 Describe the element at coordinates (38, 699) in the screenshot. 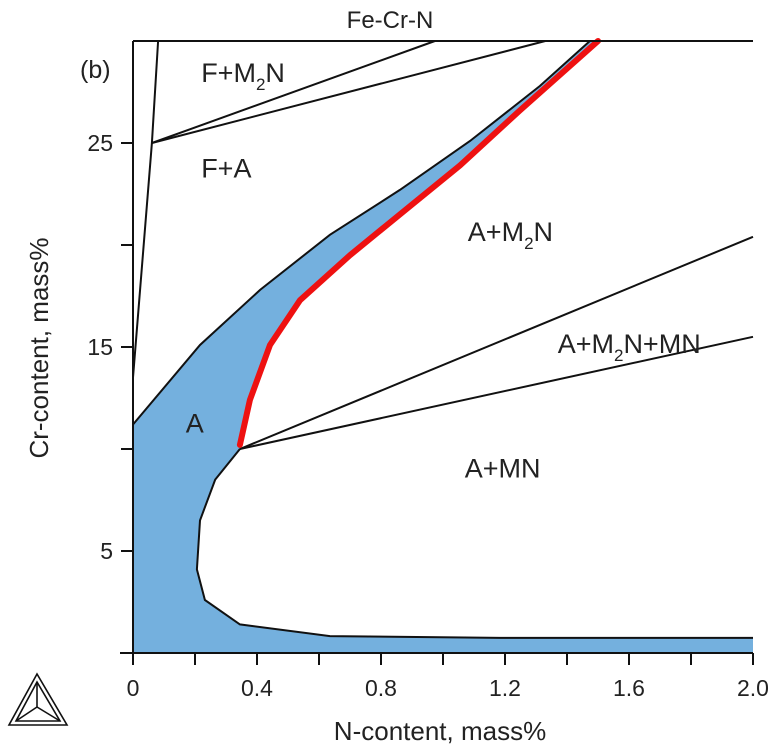

I see `thermo-calc-logo-icon` at that location.